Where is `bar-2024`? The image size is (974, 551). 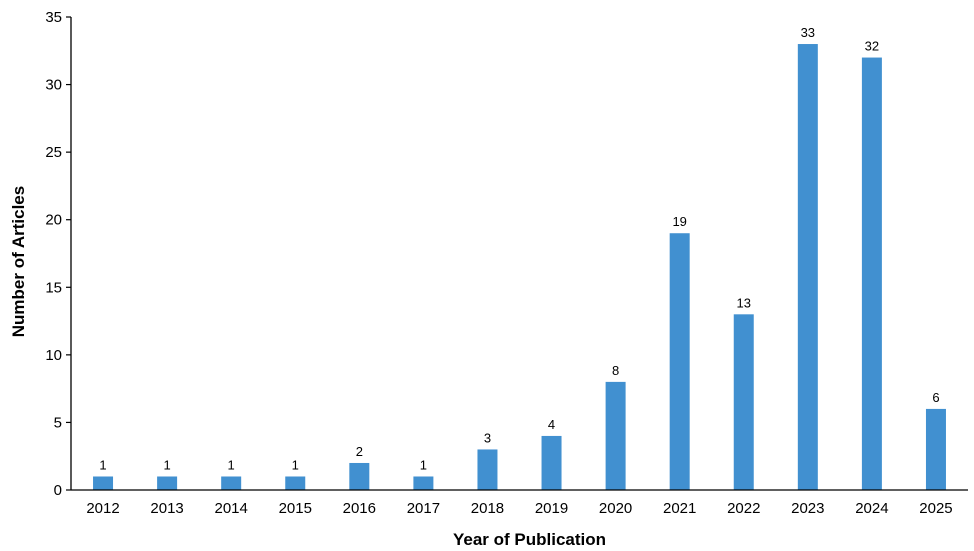 bar-2024 is located at coordinates (871, 274).